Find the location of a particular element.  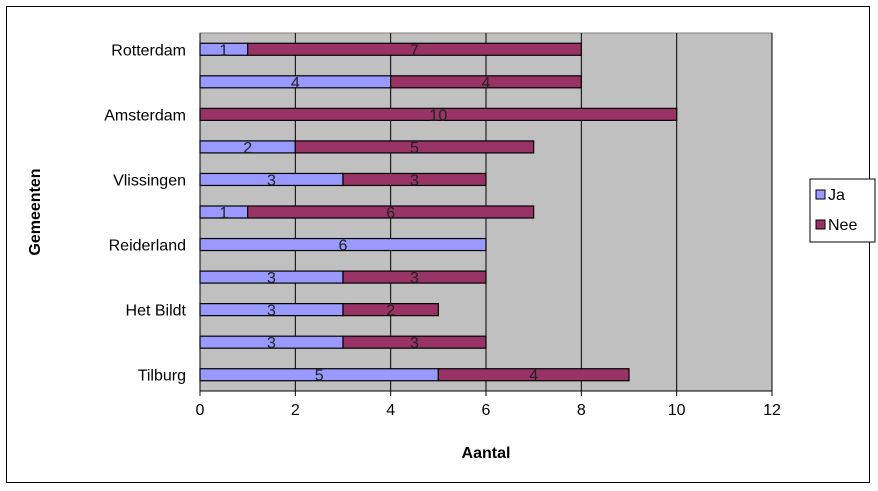

data-label-ja: 4 is located at coordinates (295, 83).